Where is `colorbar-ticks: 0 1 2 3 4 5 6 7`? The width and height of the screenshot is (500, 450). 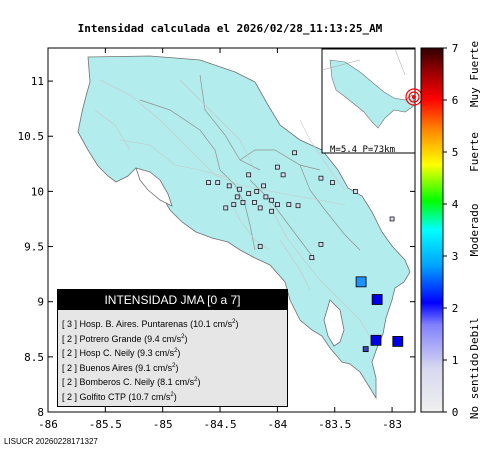 colorbar-ticks: 0 1 2 3 4 5 6 7 is located at coordinates (451, 230).